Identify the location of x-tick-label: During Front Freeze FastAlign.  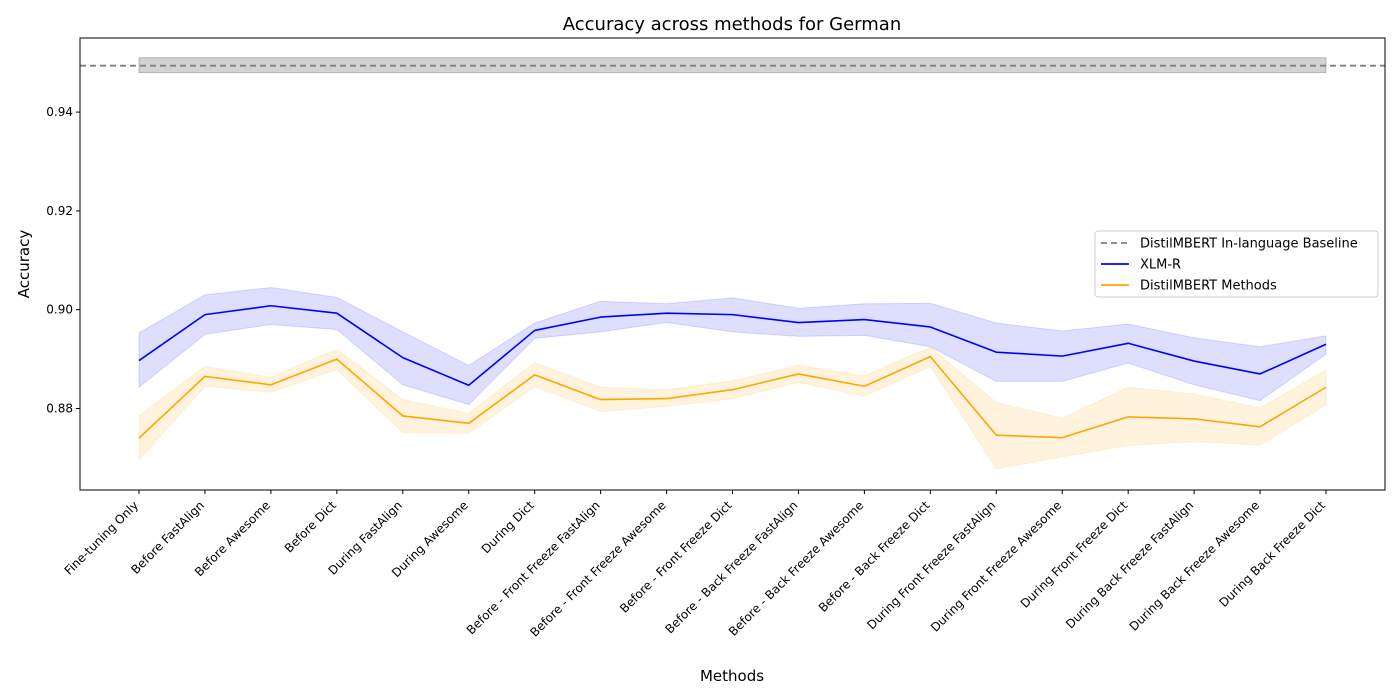
(931, 565).